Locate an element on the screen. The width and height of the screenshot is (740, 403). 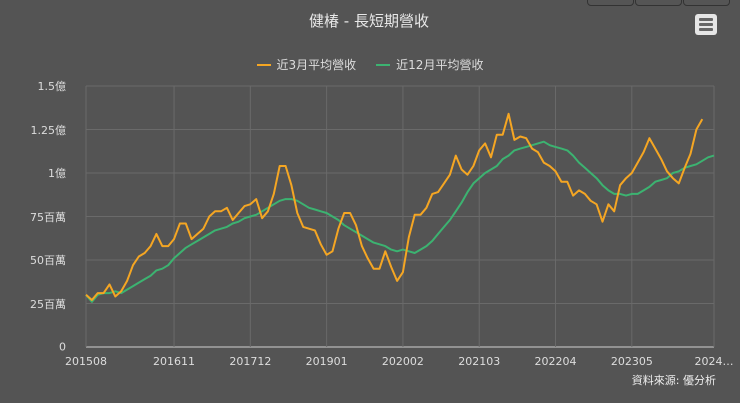
y-tick-label: 50百萬 is located at coordinates (48, 260).